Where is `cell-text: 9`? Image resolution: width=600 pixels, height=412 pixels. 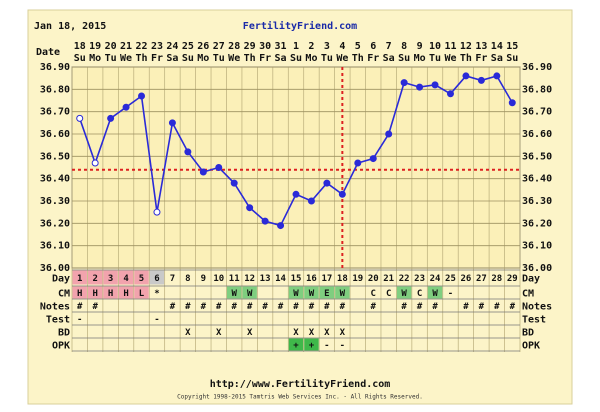 cell-text: 9 is located at coordinates (203, 279).